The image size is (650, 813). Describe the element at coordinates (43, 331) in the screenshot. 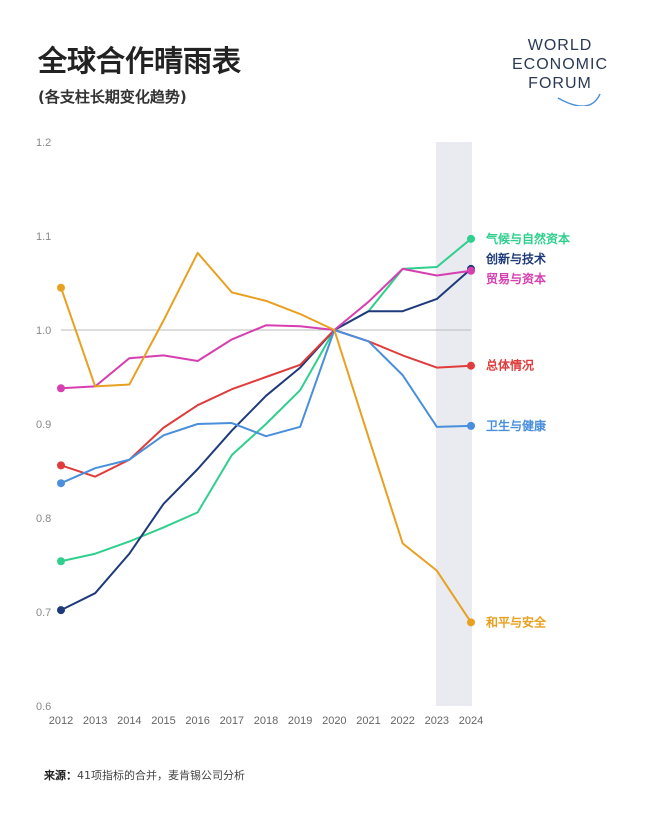

I see `y-tick-label: 1.0` at that location.